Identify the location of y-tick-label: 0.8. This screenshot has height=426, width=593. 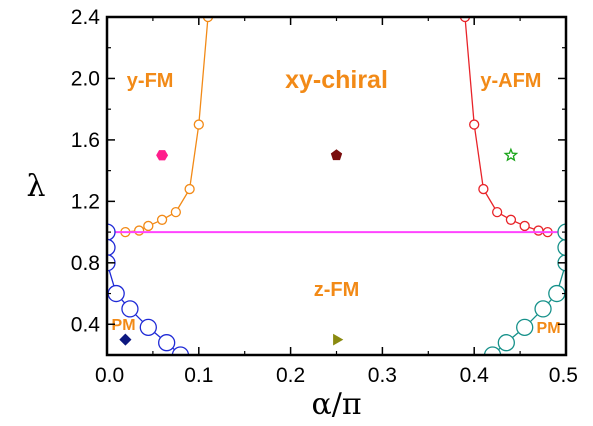
(85, 263).